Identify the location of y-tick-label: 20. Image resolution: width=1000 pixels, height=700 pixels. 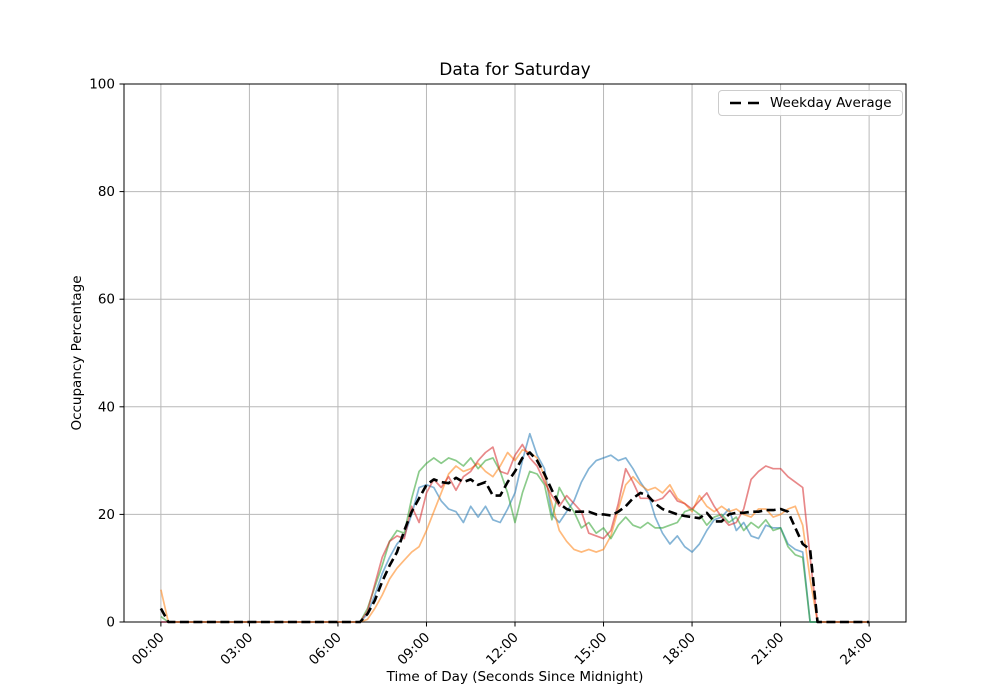
(106, 515).